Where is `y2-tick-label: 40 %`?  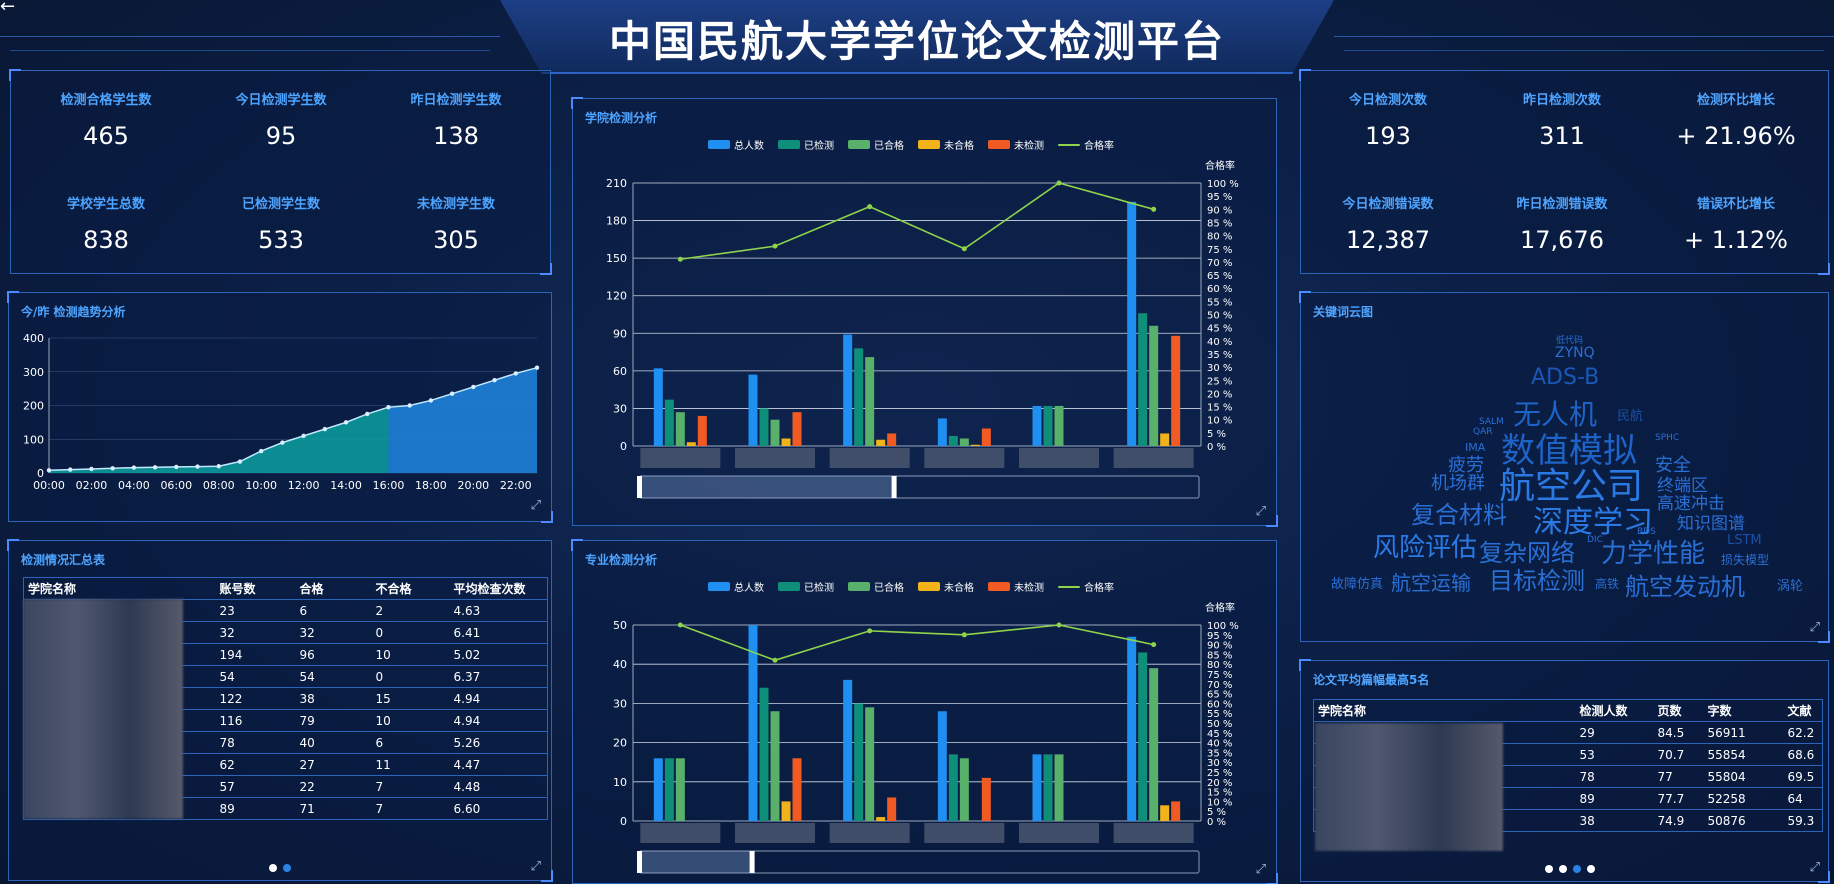
y2-tick-label: 40 % is located at coordinates (1219, 744).